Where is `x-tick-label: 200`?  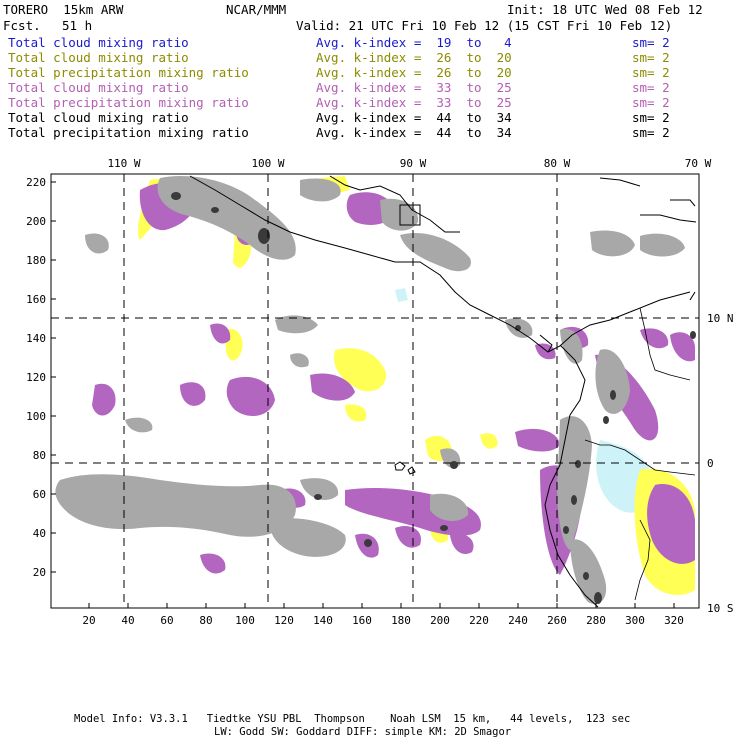 x-tick-label: 200 is located at coordinates (440, 620).